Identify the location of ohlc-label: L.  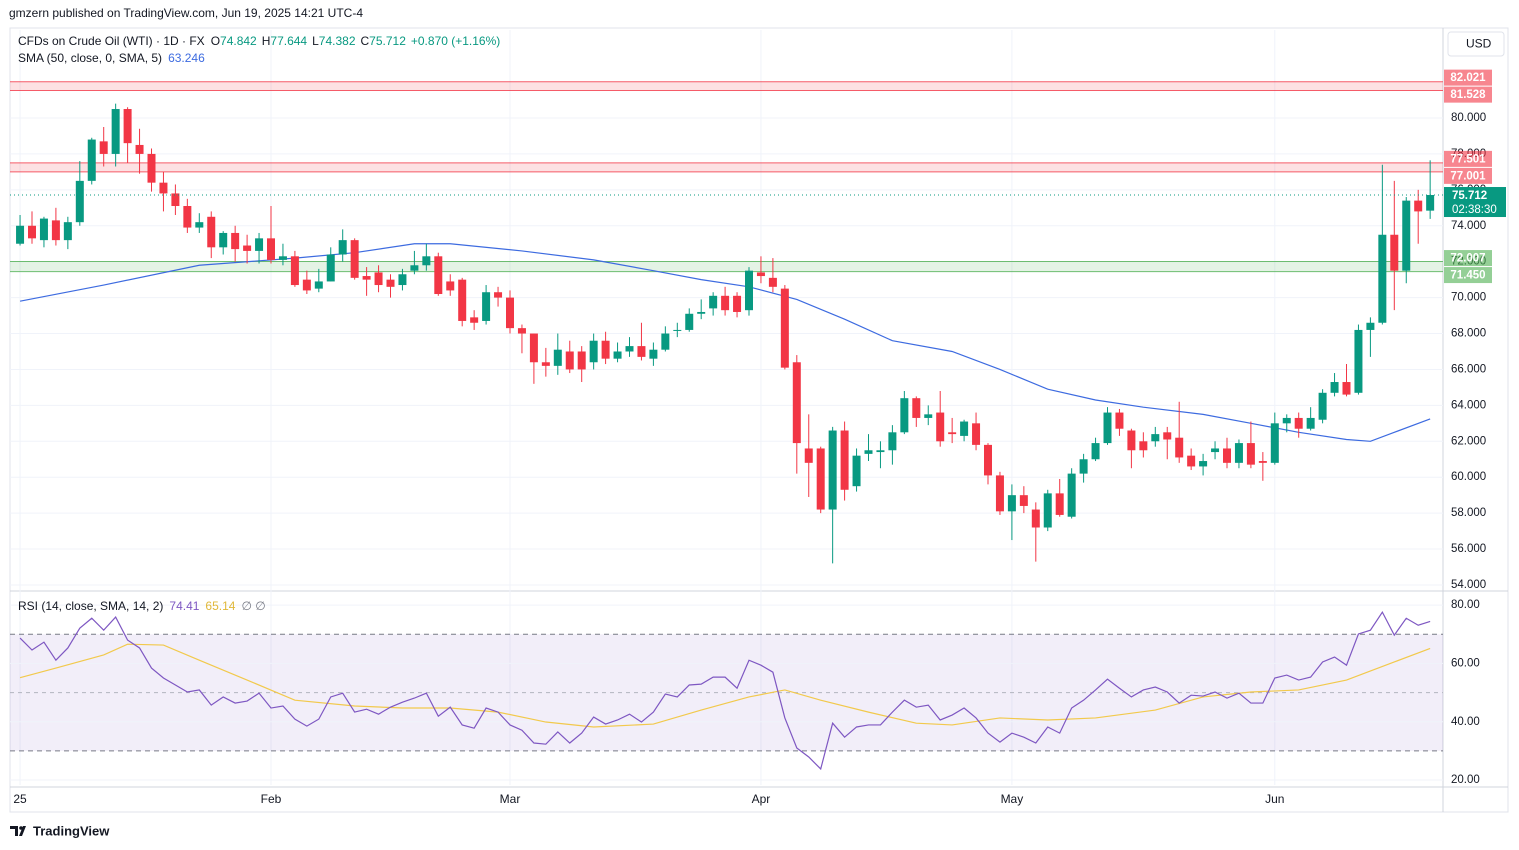
(315, 41).